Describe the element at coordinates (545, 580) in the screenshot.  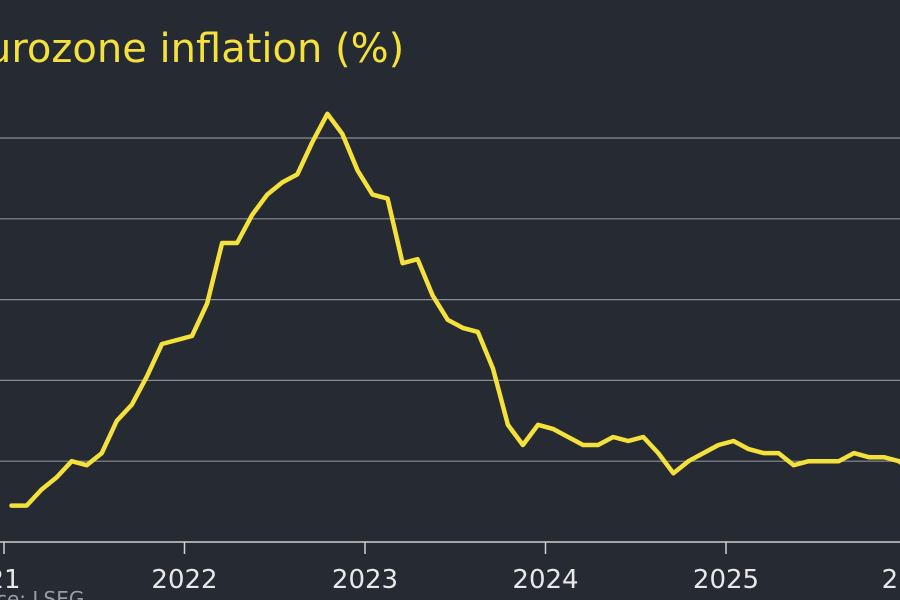
I see `x-tick-label: 2024` at that location.